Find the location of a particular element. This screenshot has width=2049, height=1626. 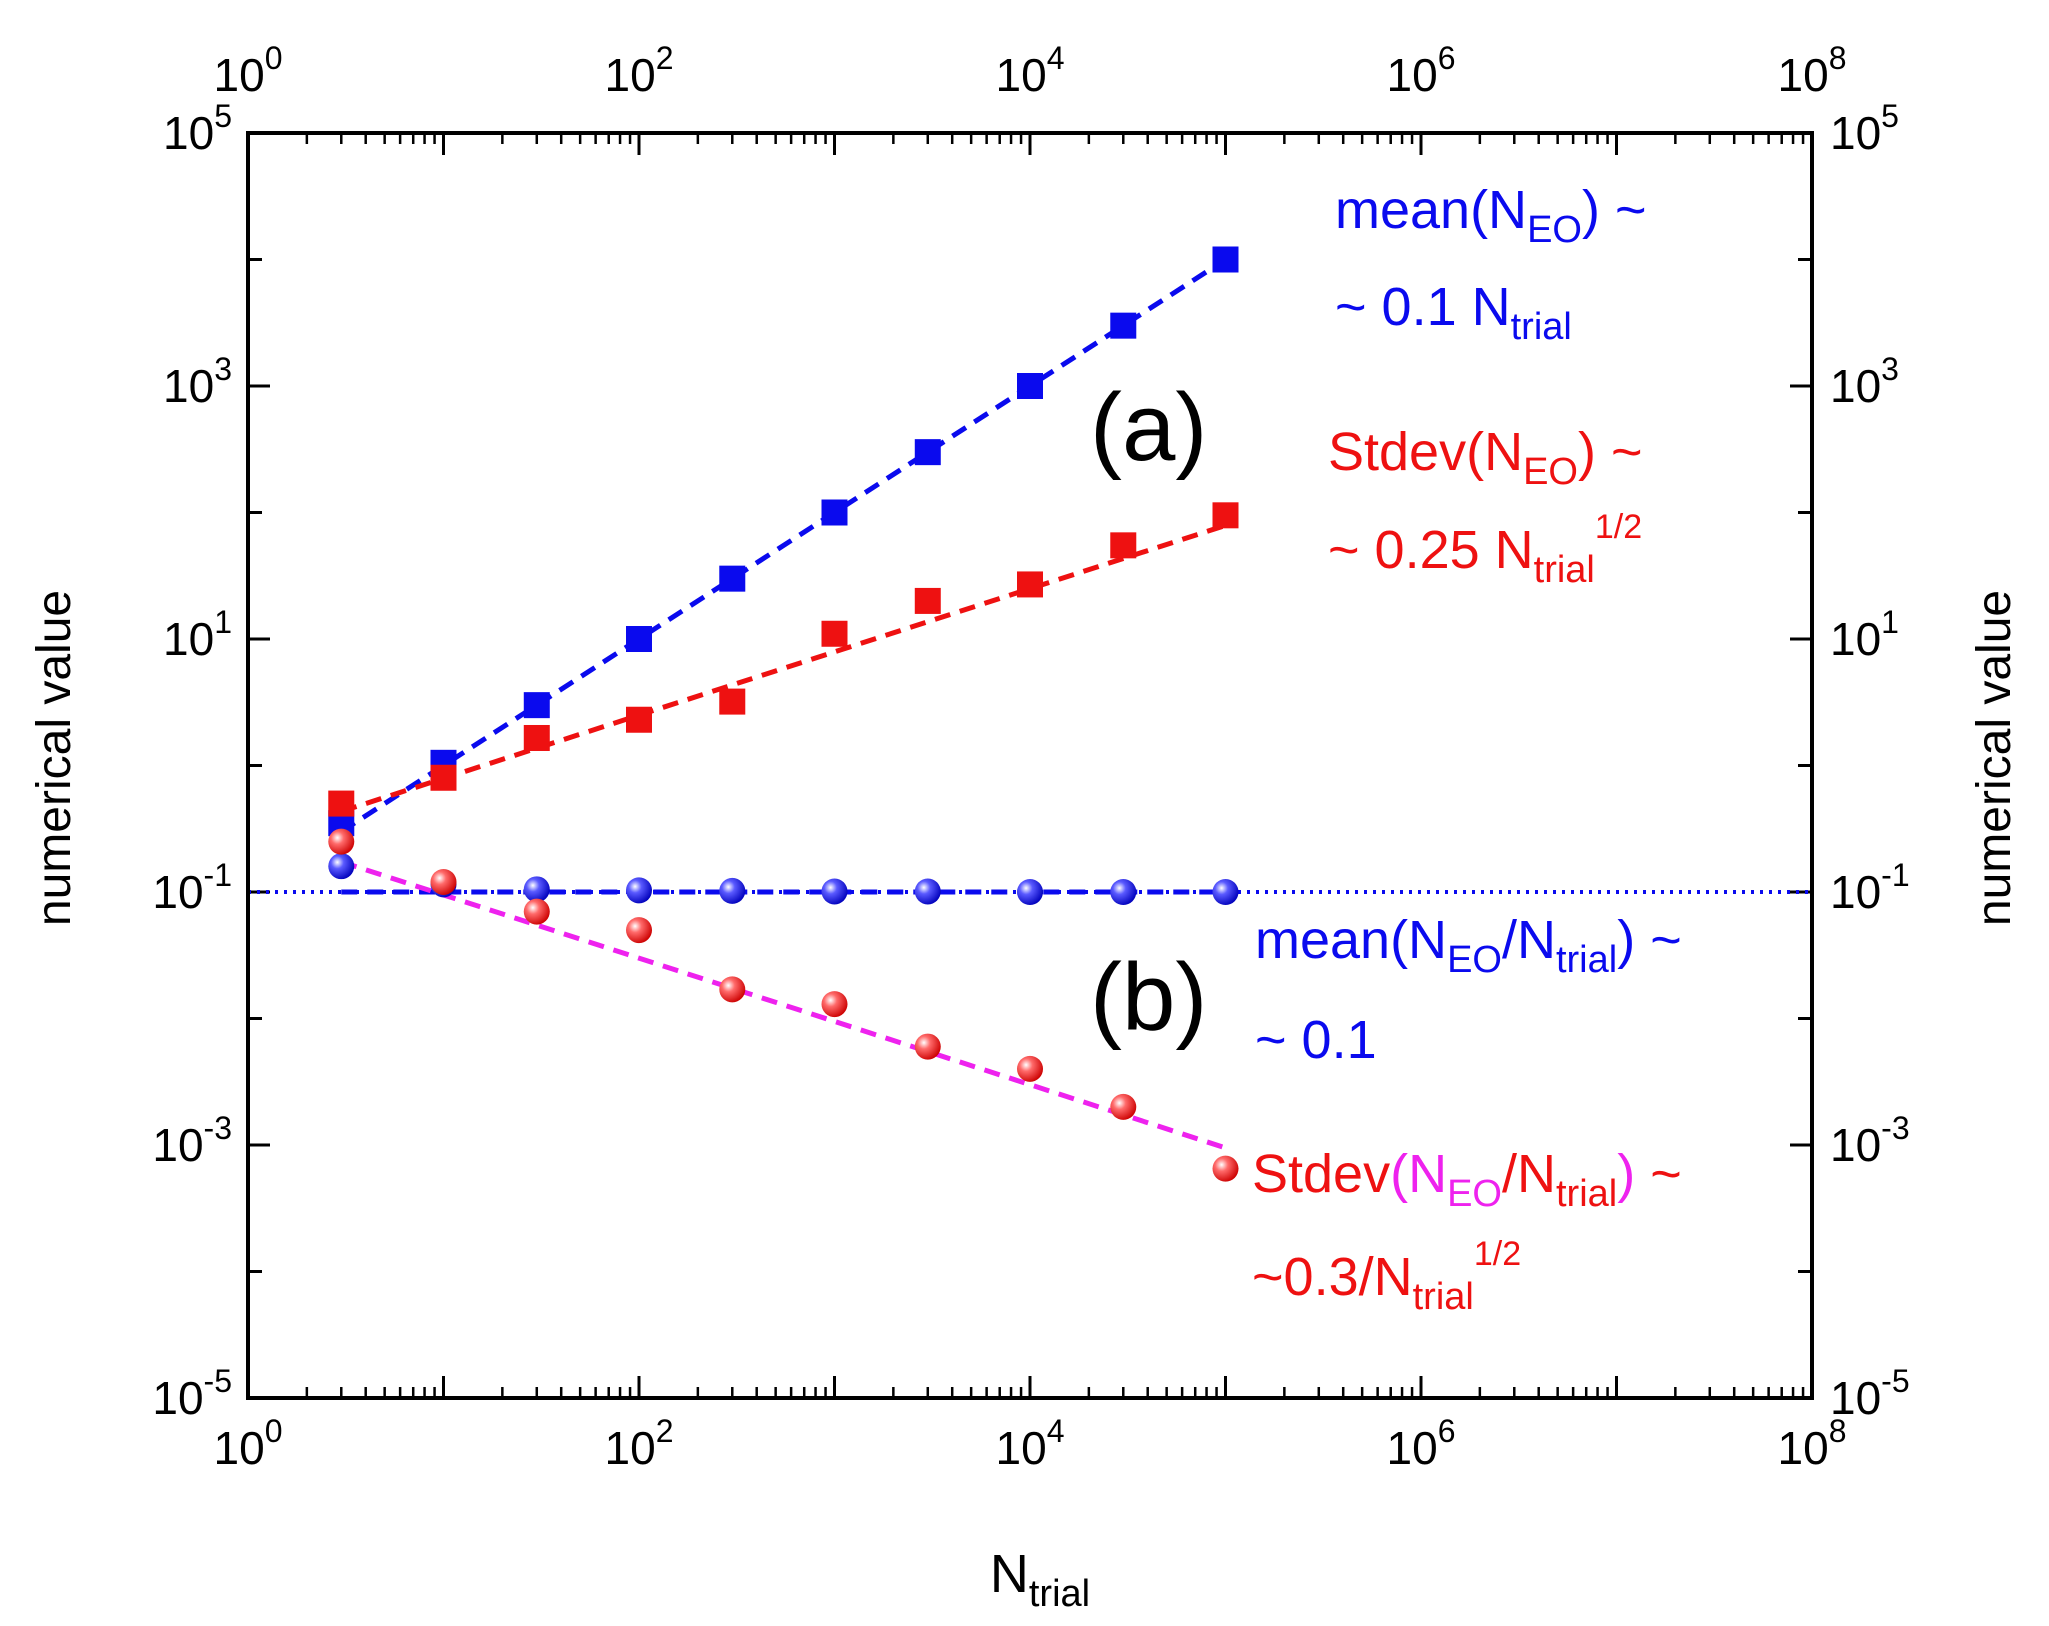

annotation-stdev-b-line1: Stdev(NEO/Ntrial) ~ is located at coordinates (1467, 1179).